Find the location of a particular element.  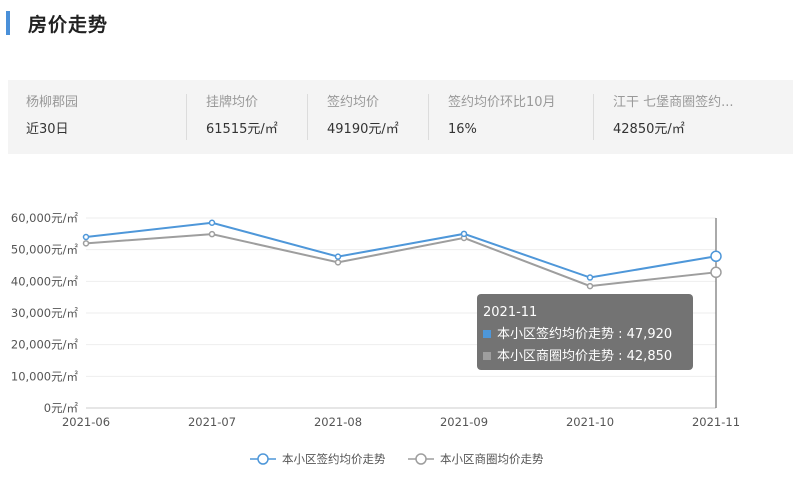

tooltip-box is located at coordinates (585, 332).